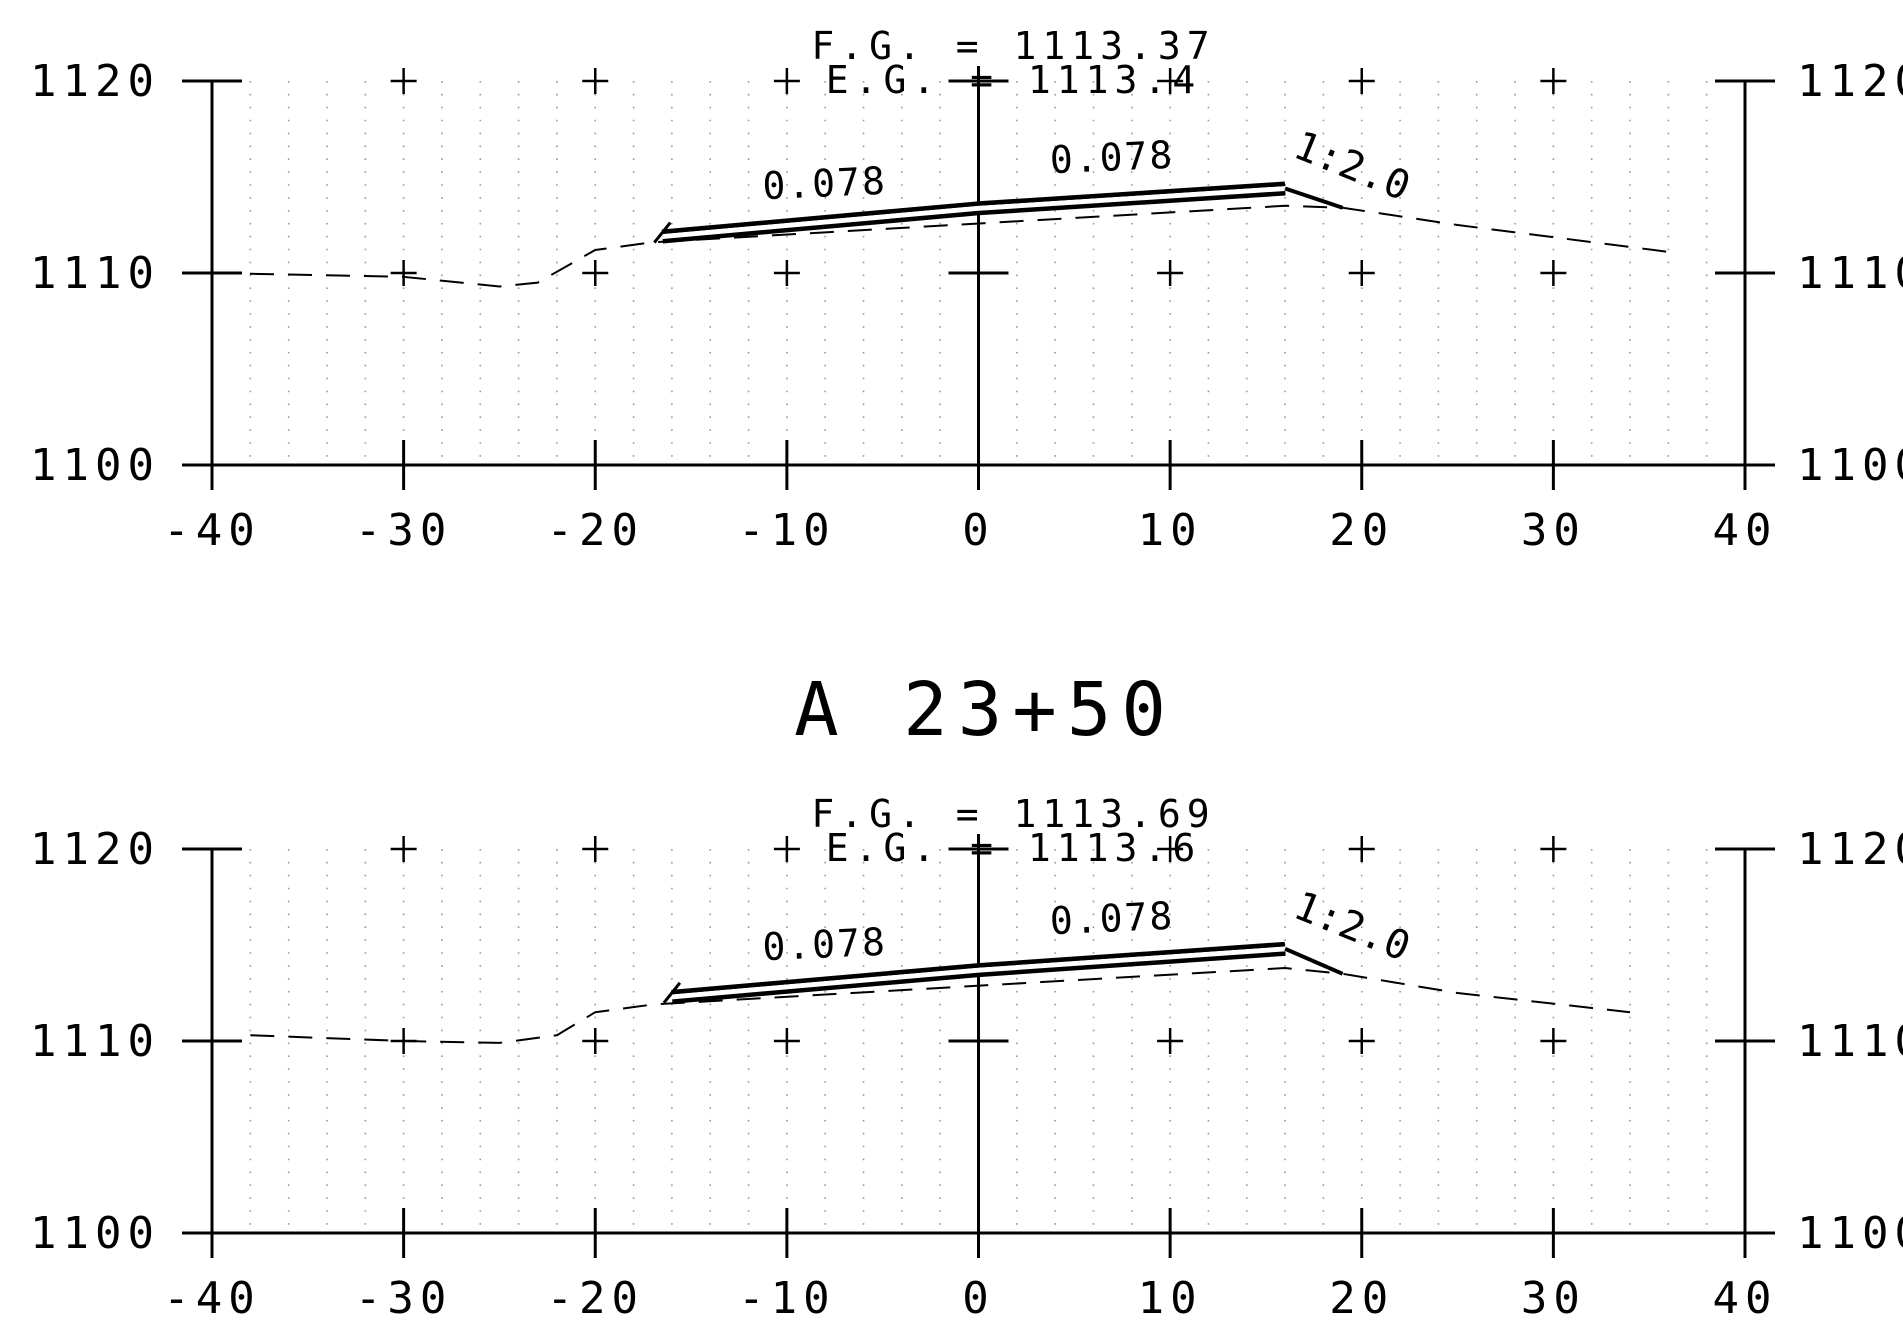 Image resolution: width=1903 pixels, height=1343 pixels. I want to click on station-label: A 23+50, so click(985, 710).